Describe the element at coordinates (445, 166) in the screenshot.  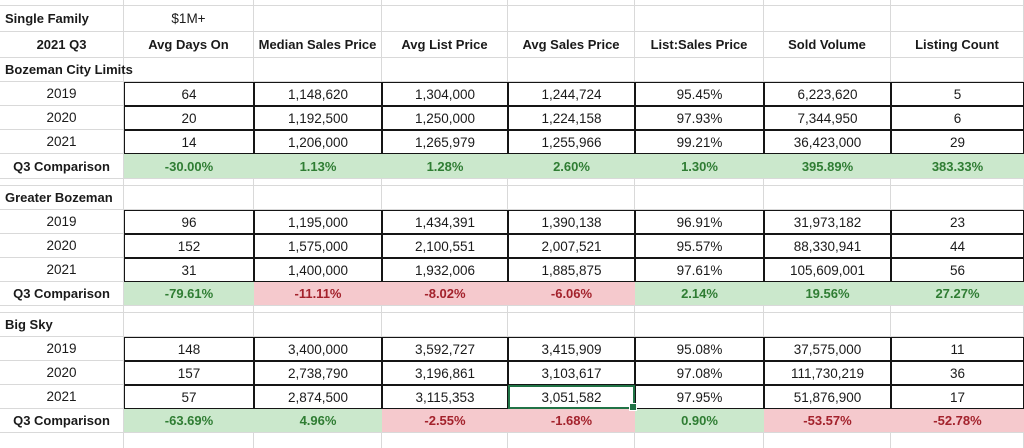
I see `comparison-cell: 1.28%` at that location.